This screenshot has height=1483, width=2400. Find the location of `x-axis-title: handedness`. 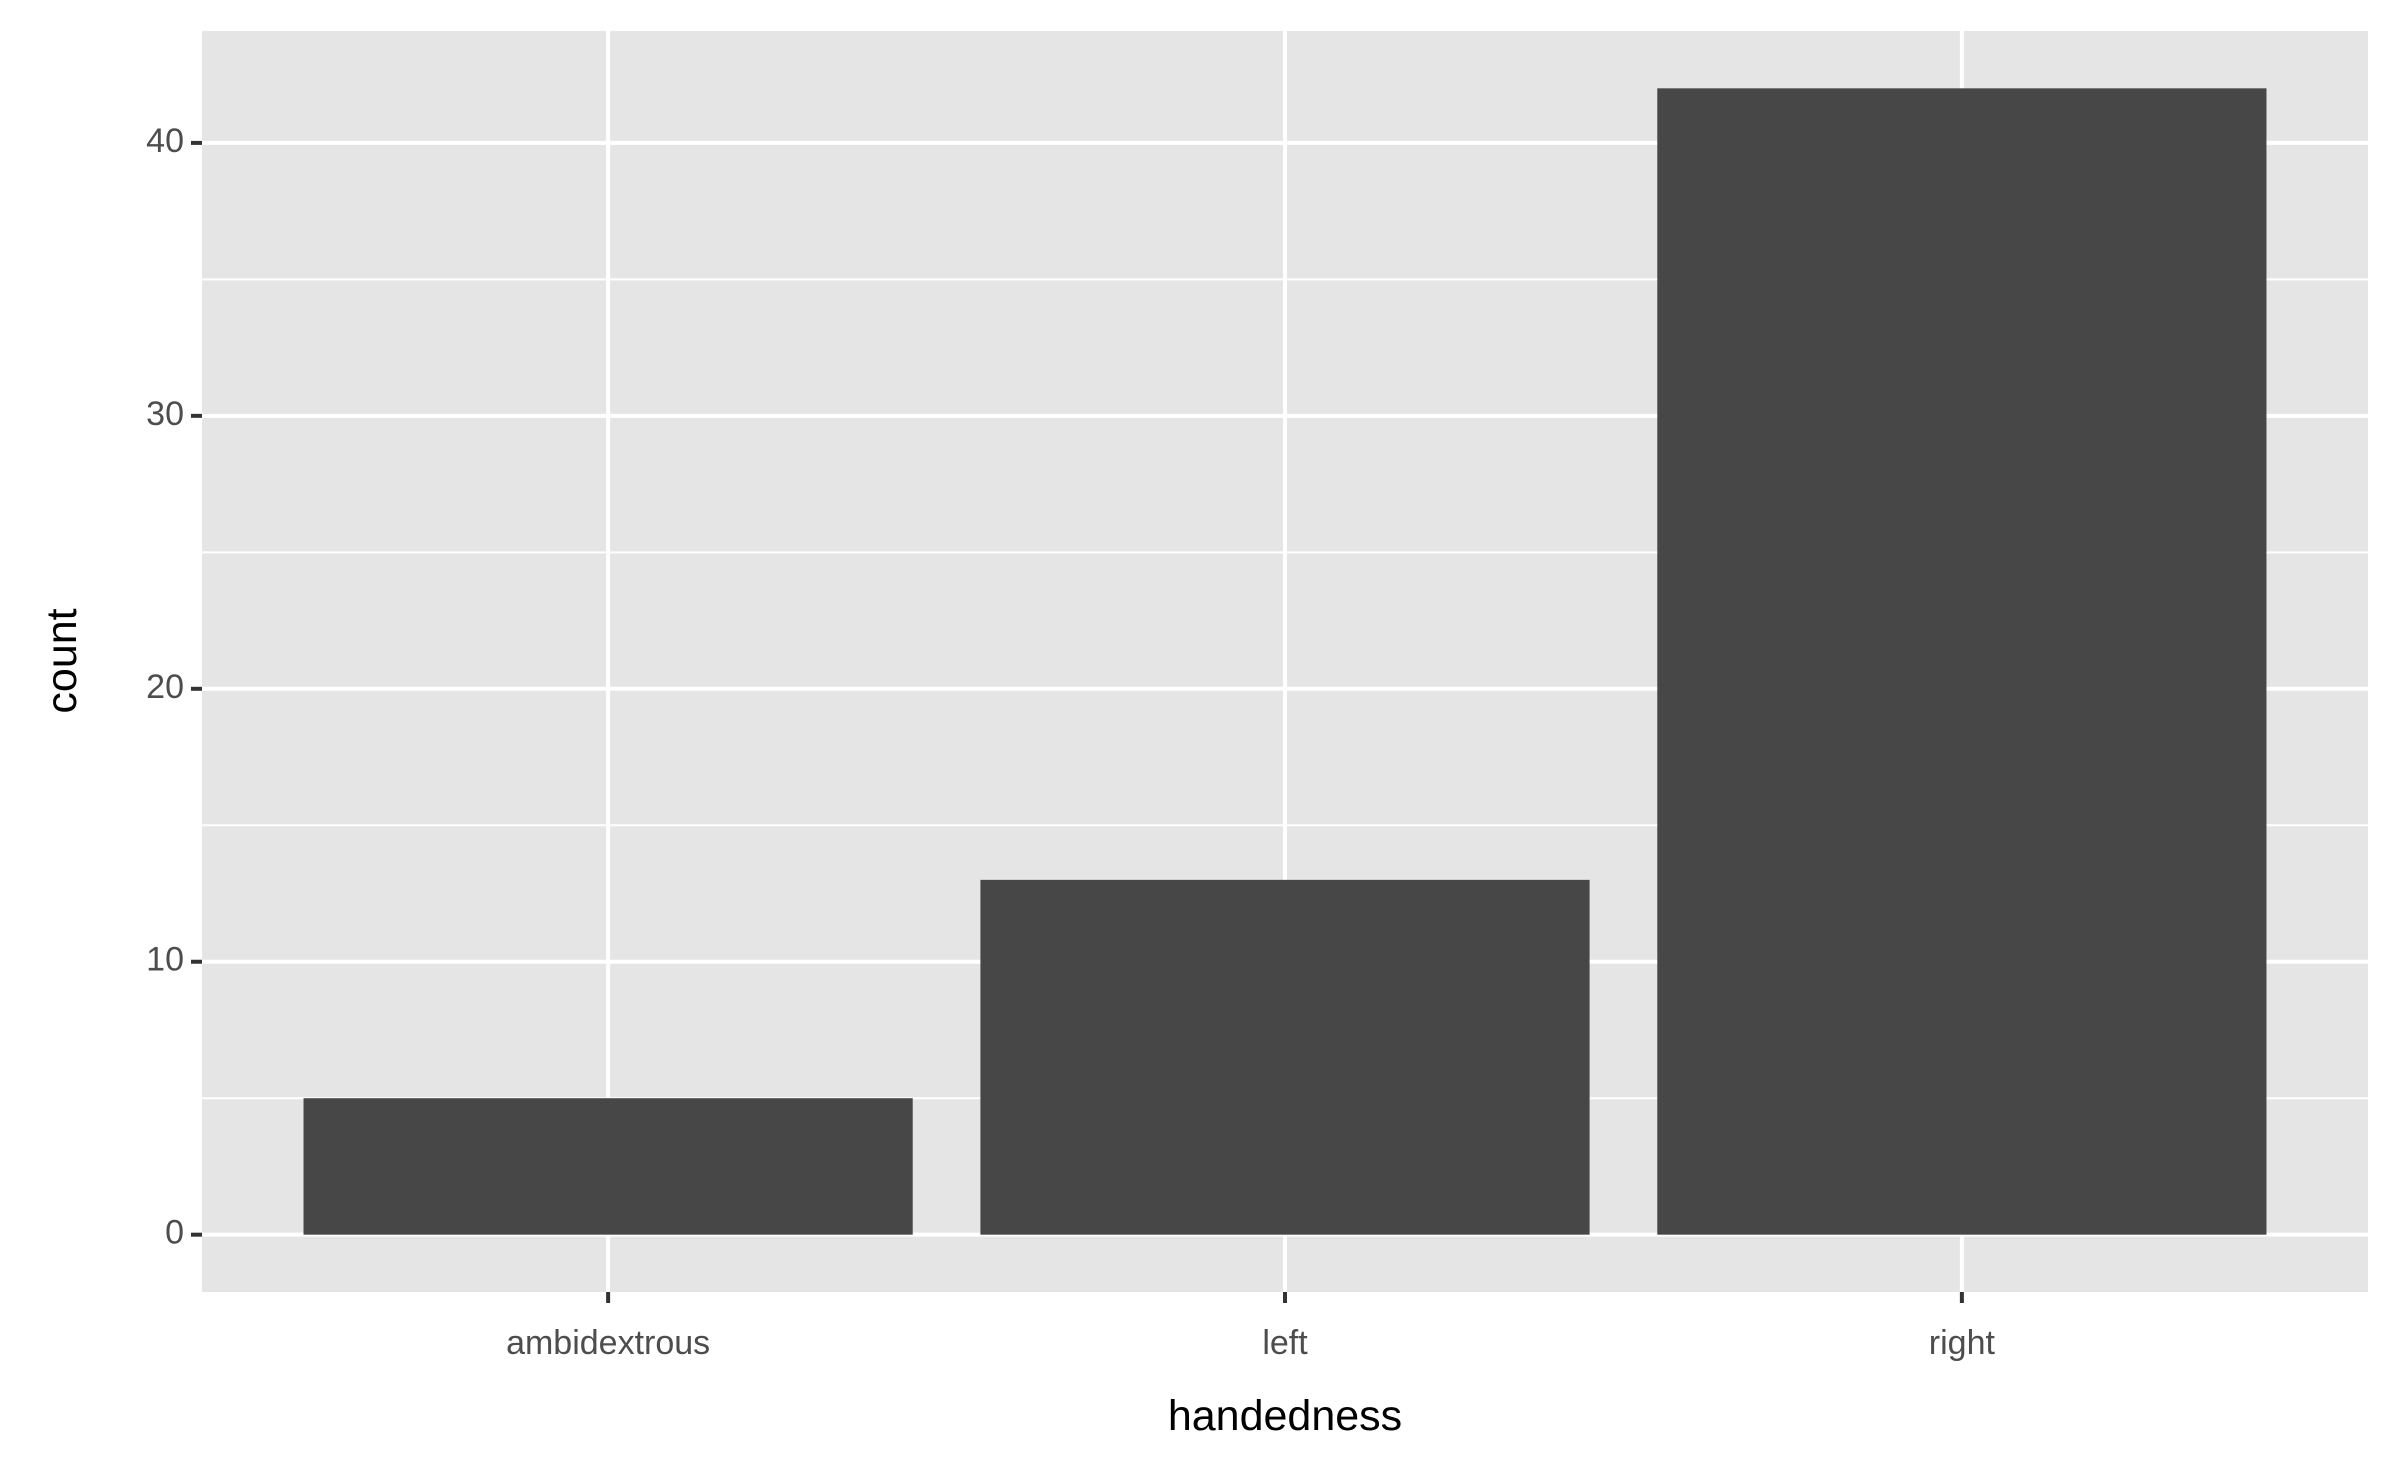

x-axis-title: handedness is located at coordinates (1285, 1416).